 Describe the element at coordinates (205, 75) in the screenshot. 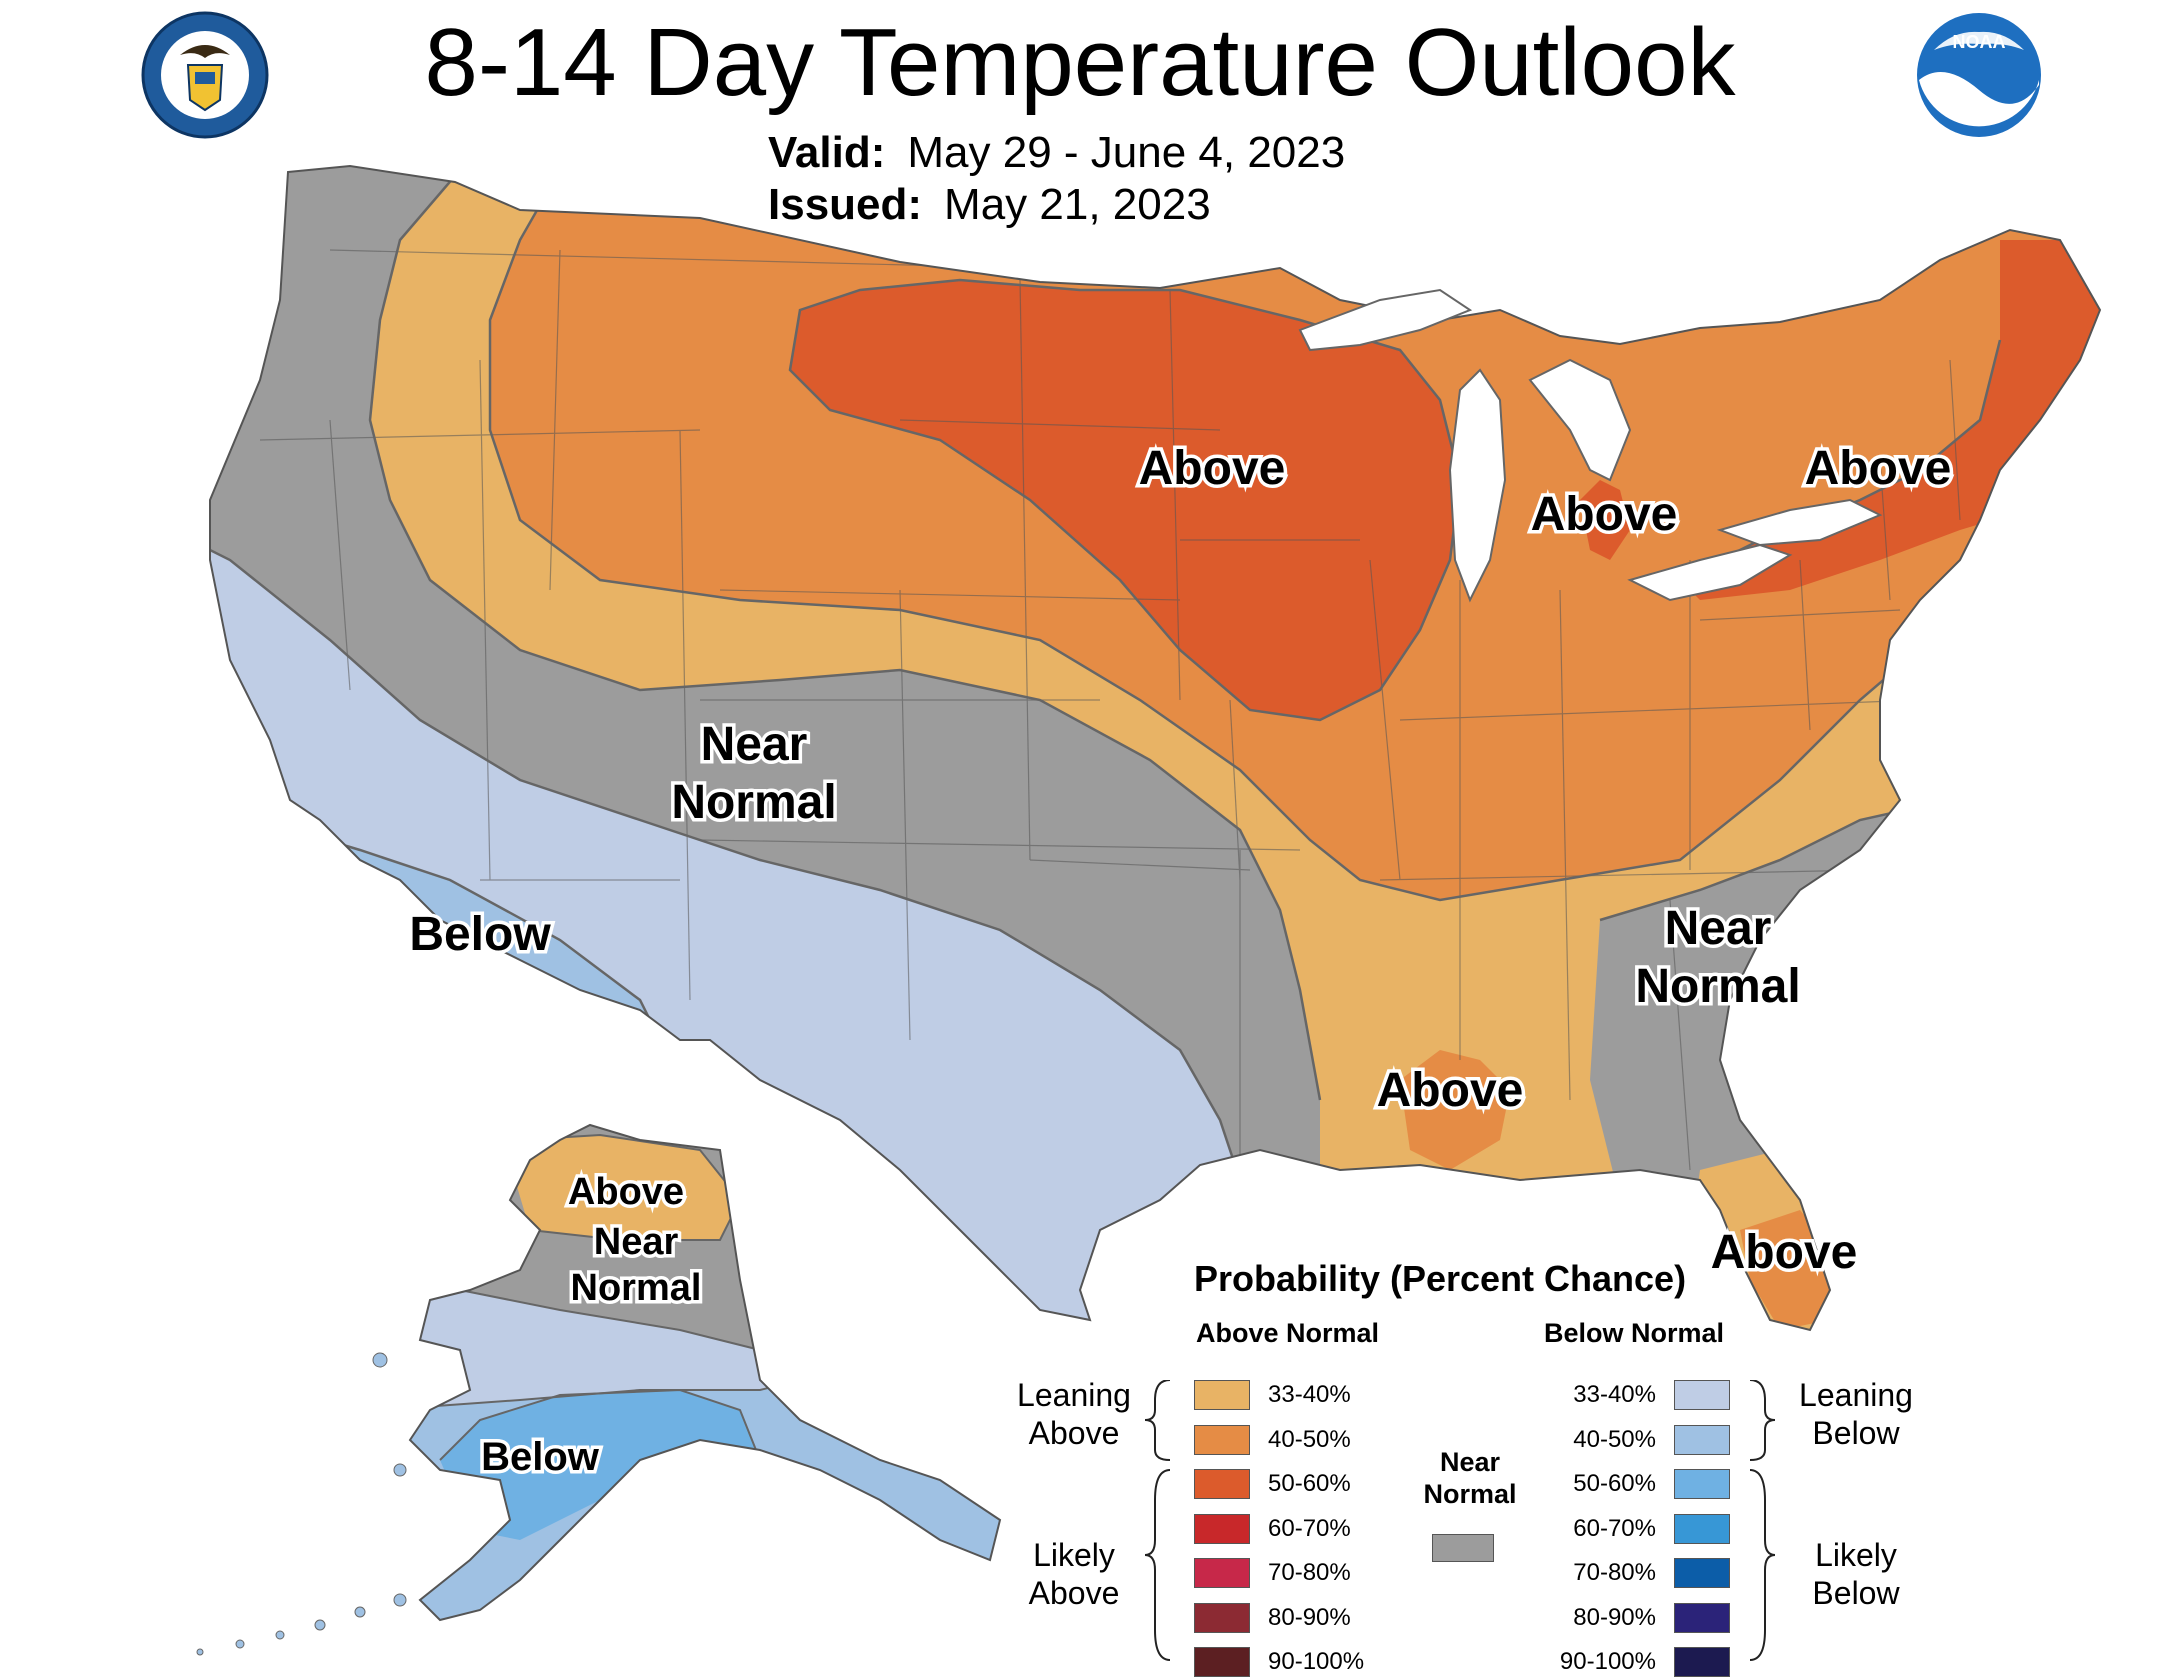

I see `doc-seal-icon` at that location.